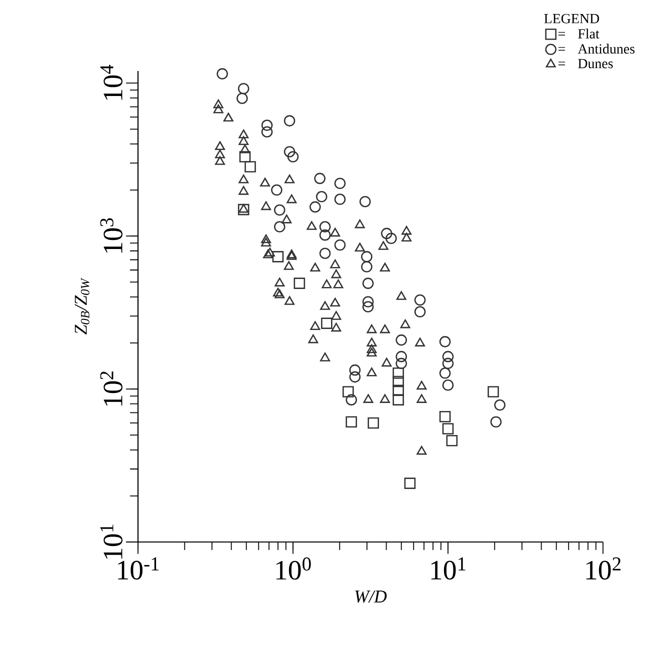  Describe the element at coordinates (606, 49) in the screenshot. I see `legend-label: Antidunes` at that location.